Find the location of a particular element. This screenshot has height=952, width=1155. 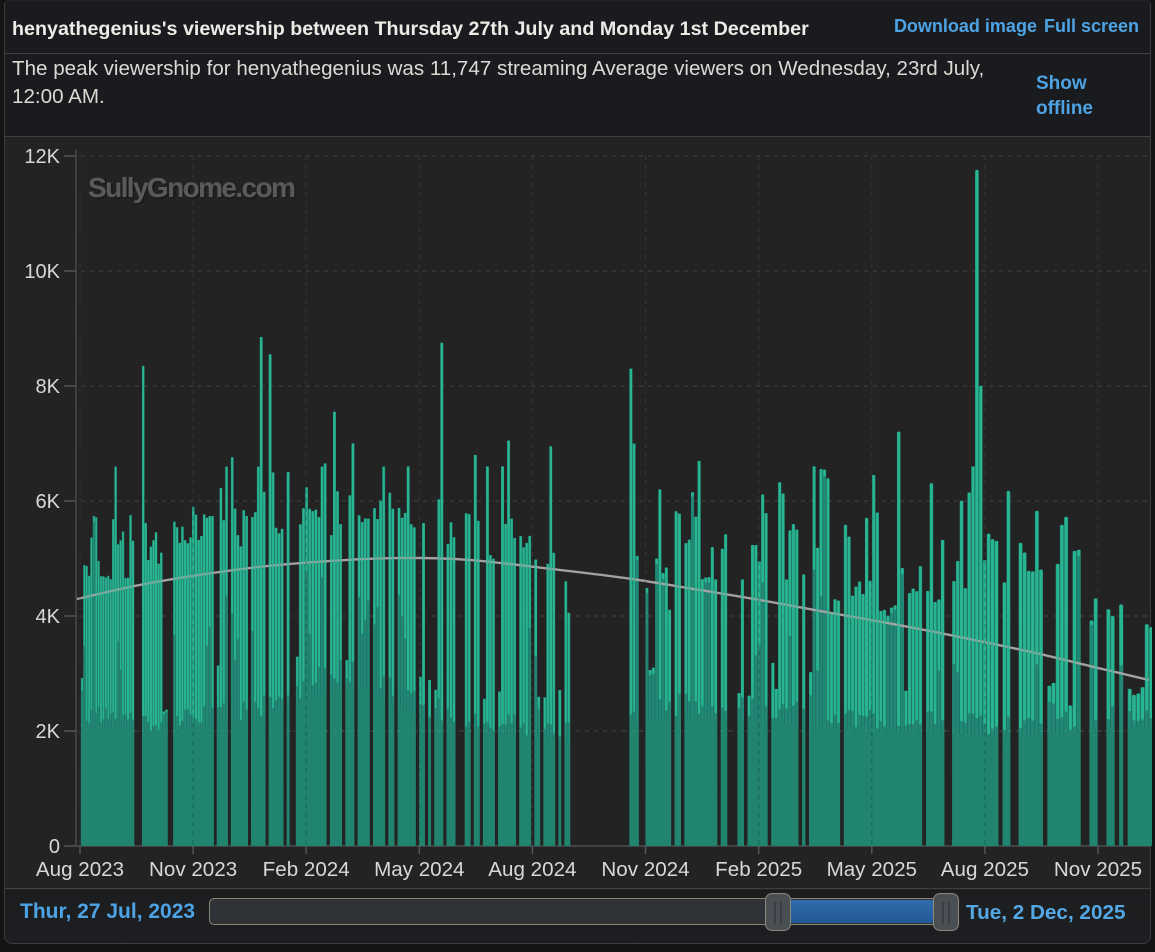

svg-text: Aug 2024 is located at coordinates (532, 869).